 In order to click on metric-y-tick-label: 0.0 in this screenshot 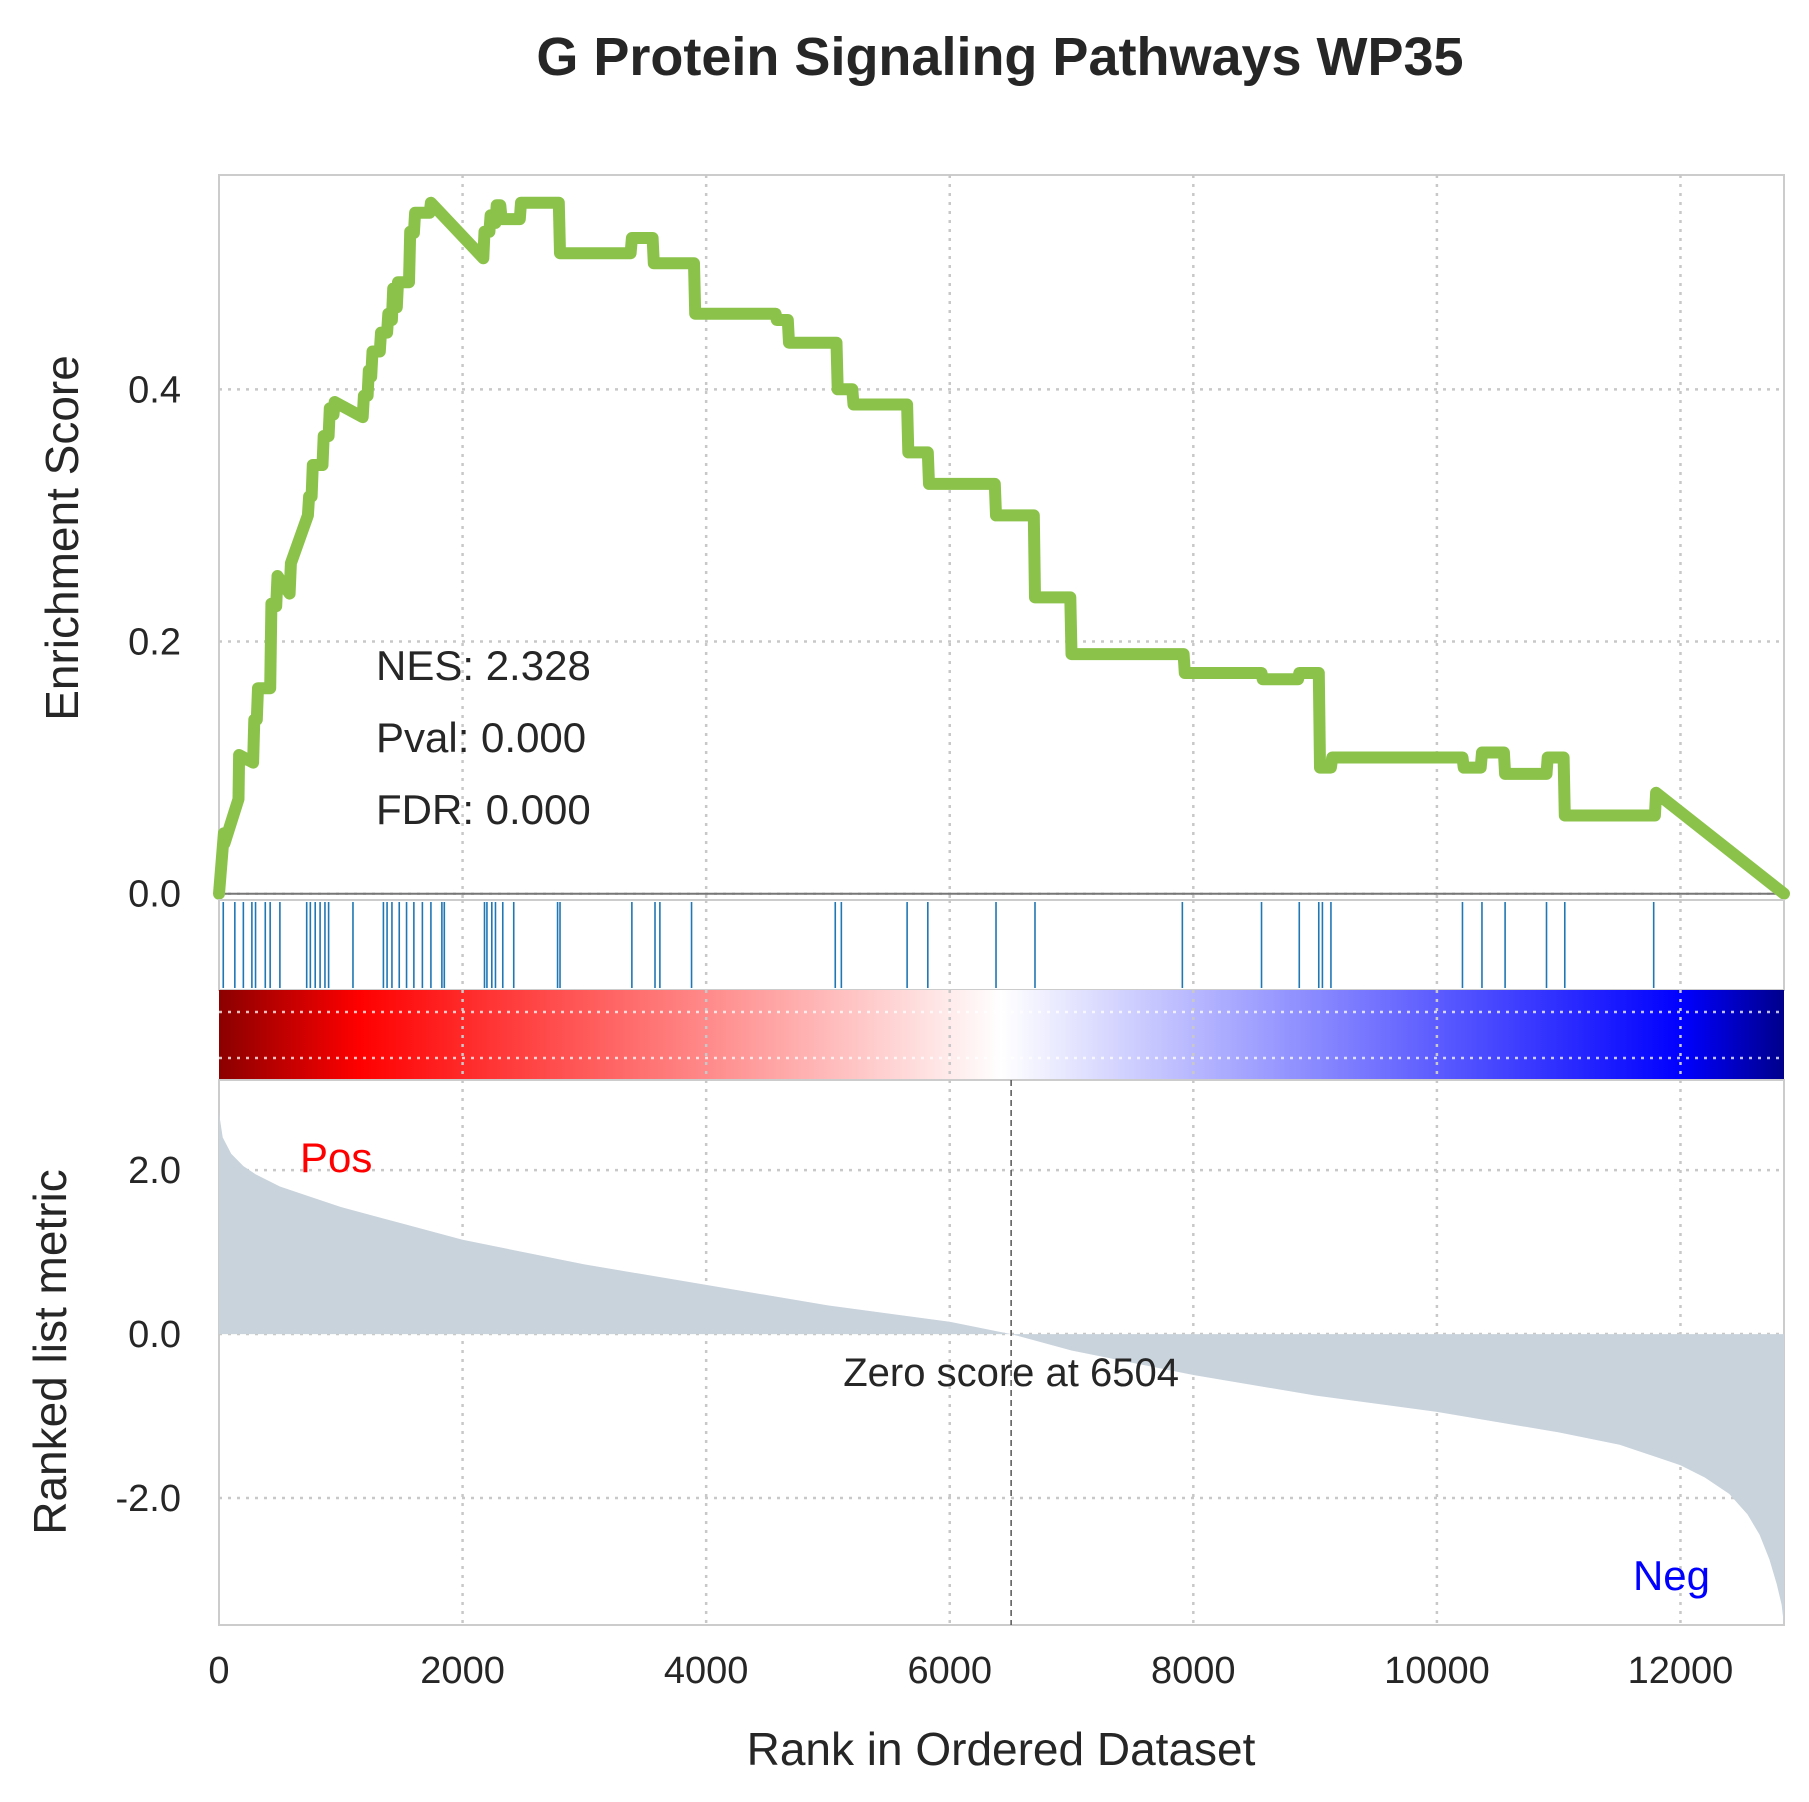, I will do `click(154, 1335)`.